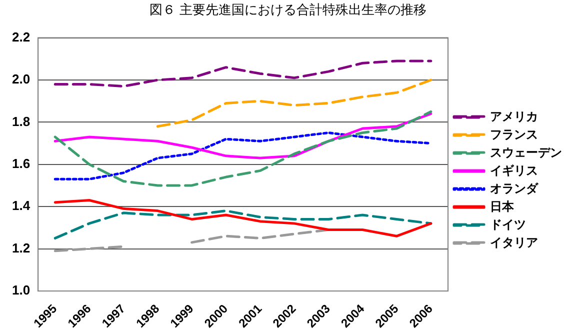 This screenshot has height=334, width=576. Describe the element at coordinates (514, 242) in the screenshot. I see `legend-label: イタリア` at that location.